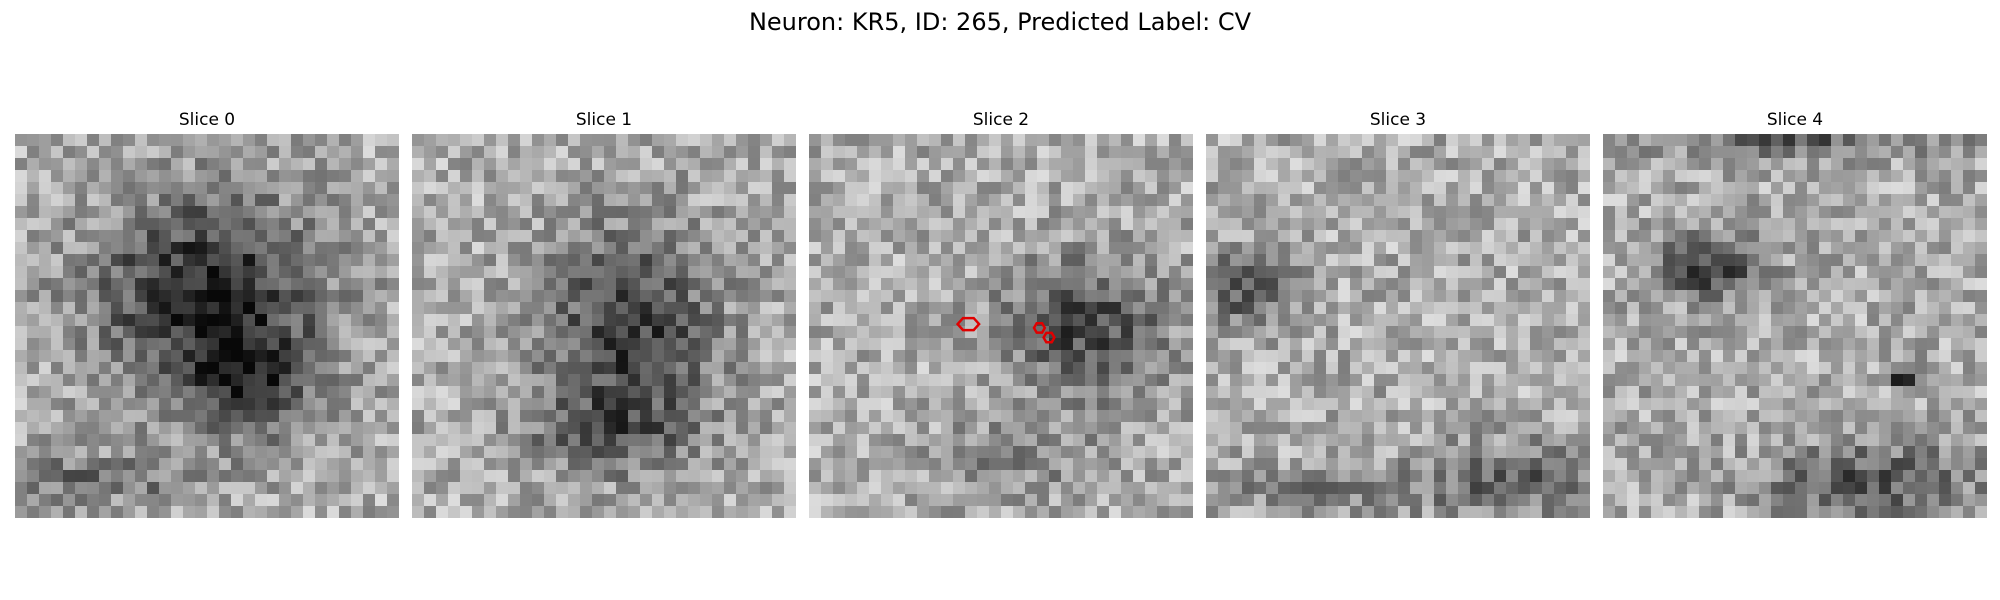 This screenshot has height=600, width=2000. I want to click on slice-title: Slice 4, so click(1795, 120).